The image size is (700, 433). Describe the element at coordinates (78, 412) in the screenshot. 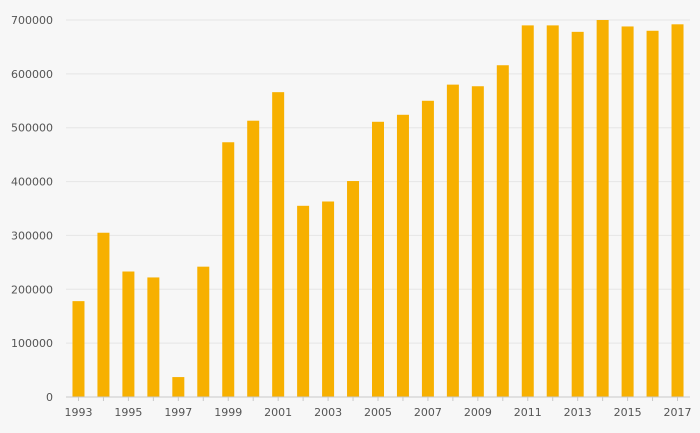

I see `x-tick-label: 1993` at that location.